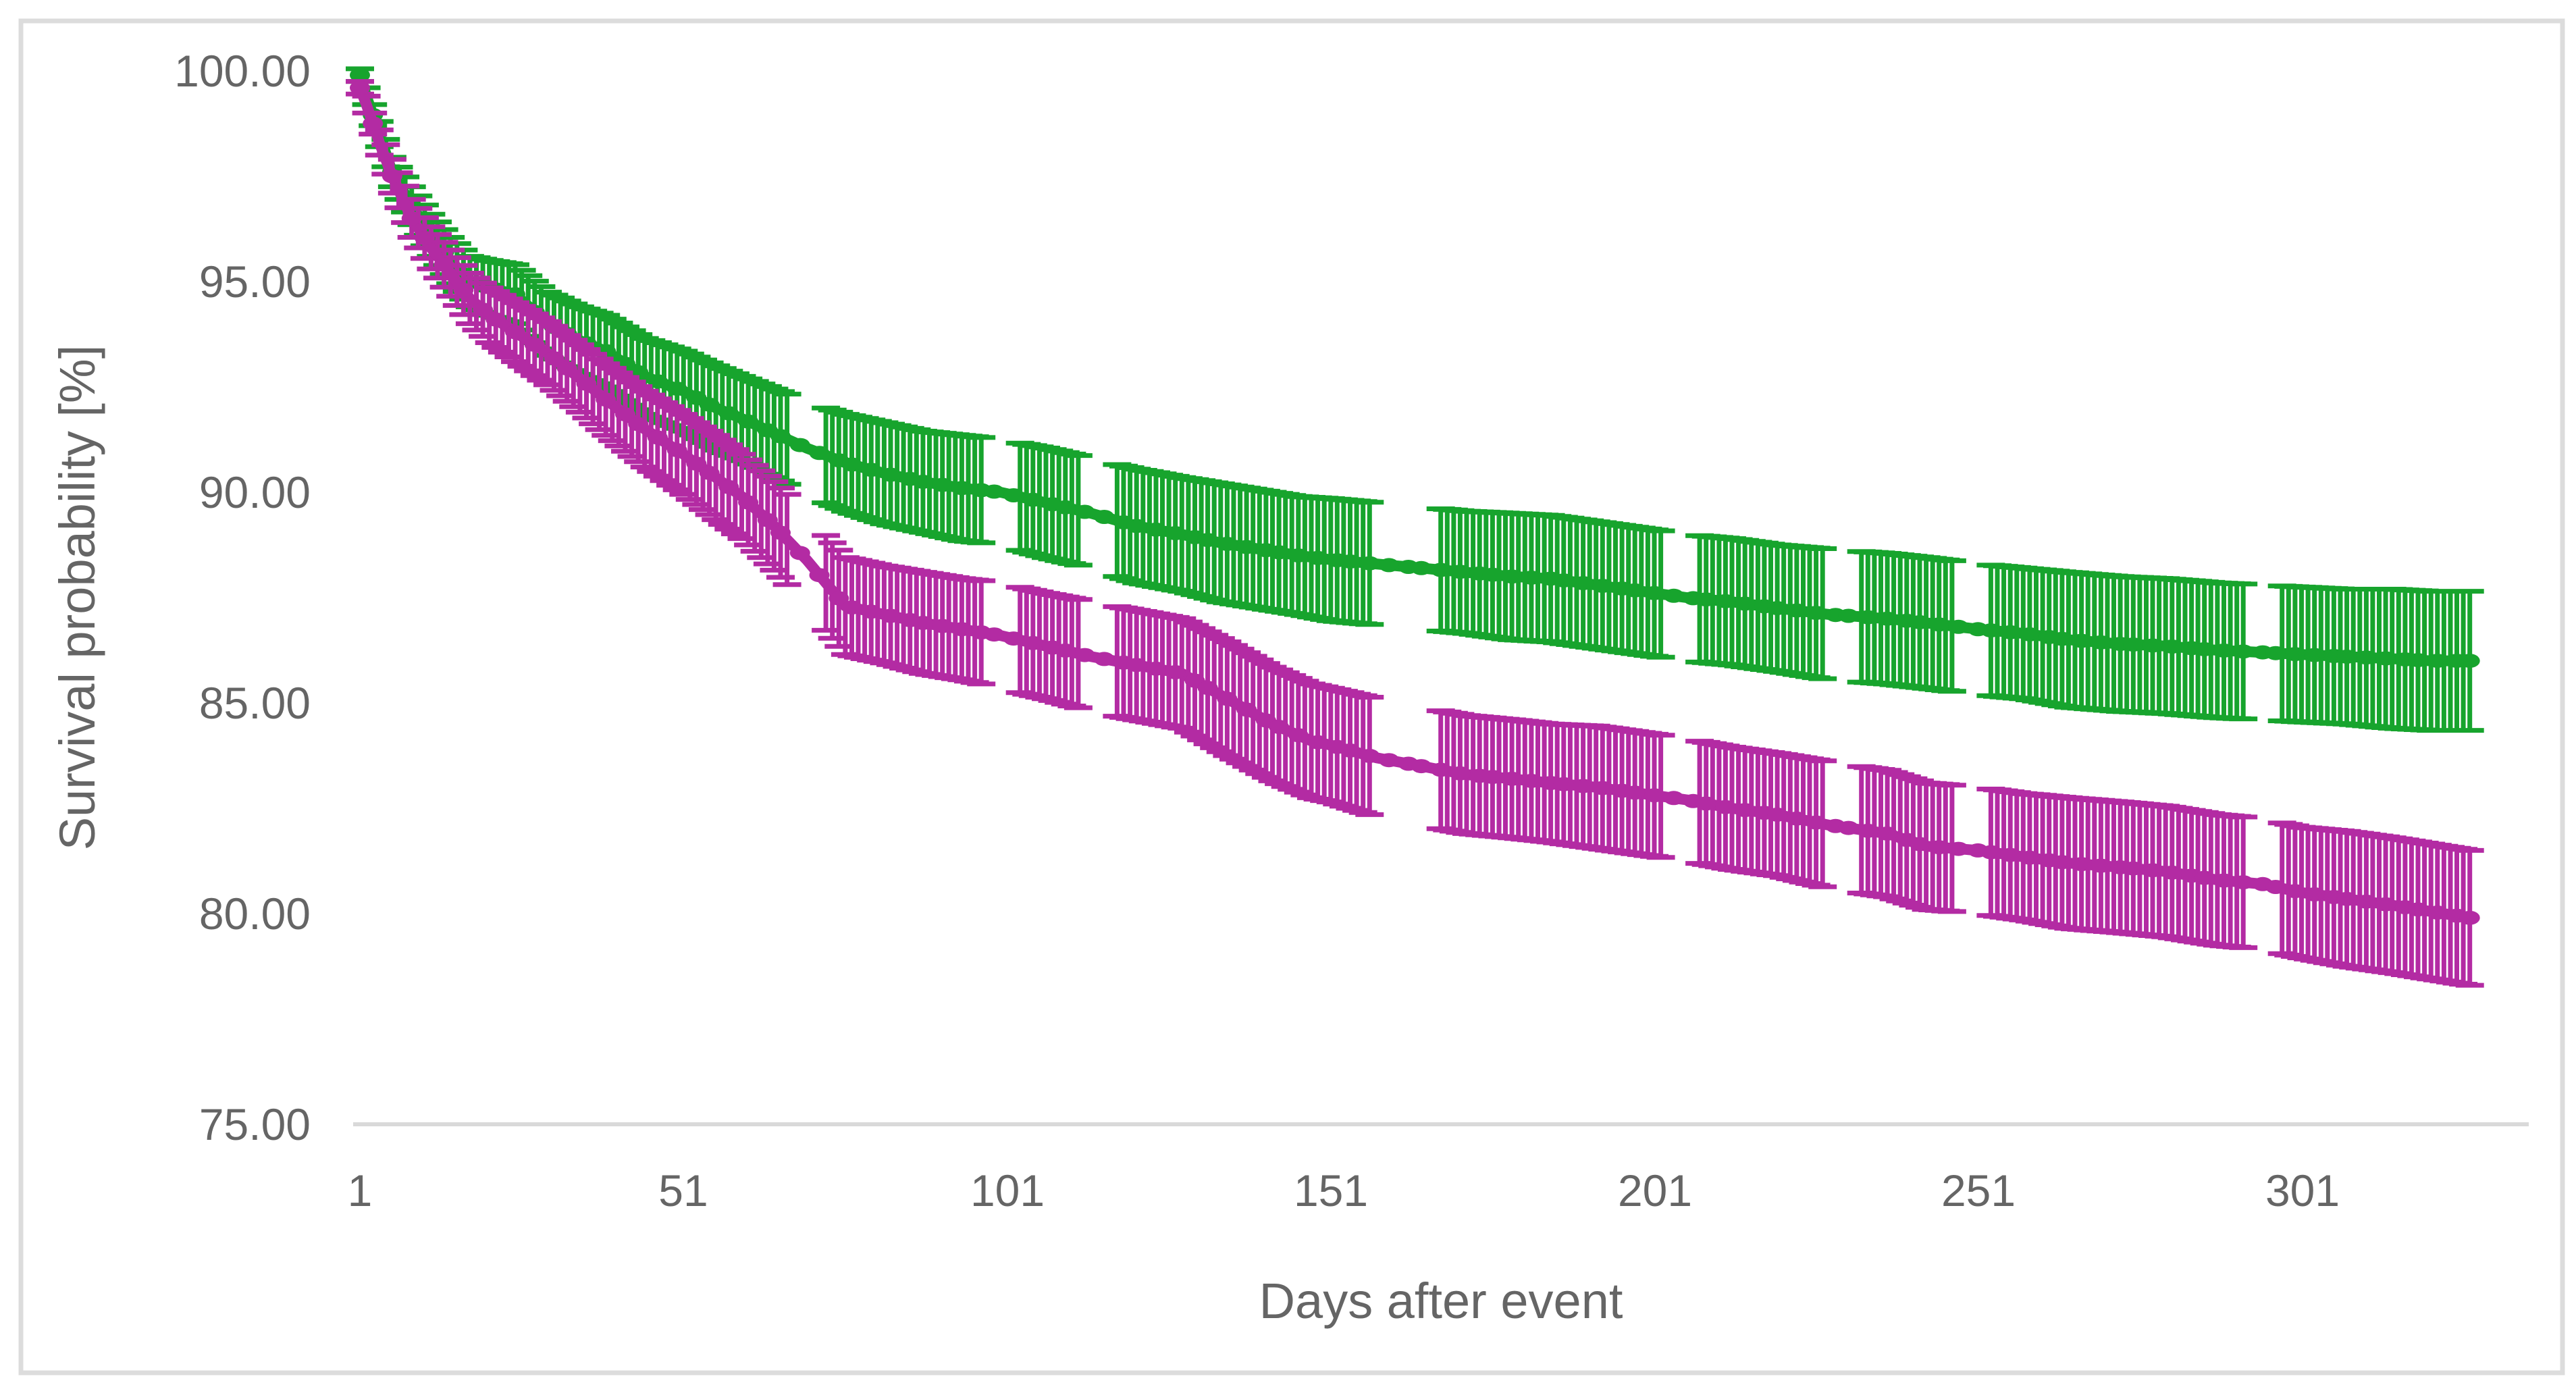  I want to click on x-tick-101: 101, so click(1008, 1190).